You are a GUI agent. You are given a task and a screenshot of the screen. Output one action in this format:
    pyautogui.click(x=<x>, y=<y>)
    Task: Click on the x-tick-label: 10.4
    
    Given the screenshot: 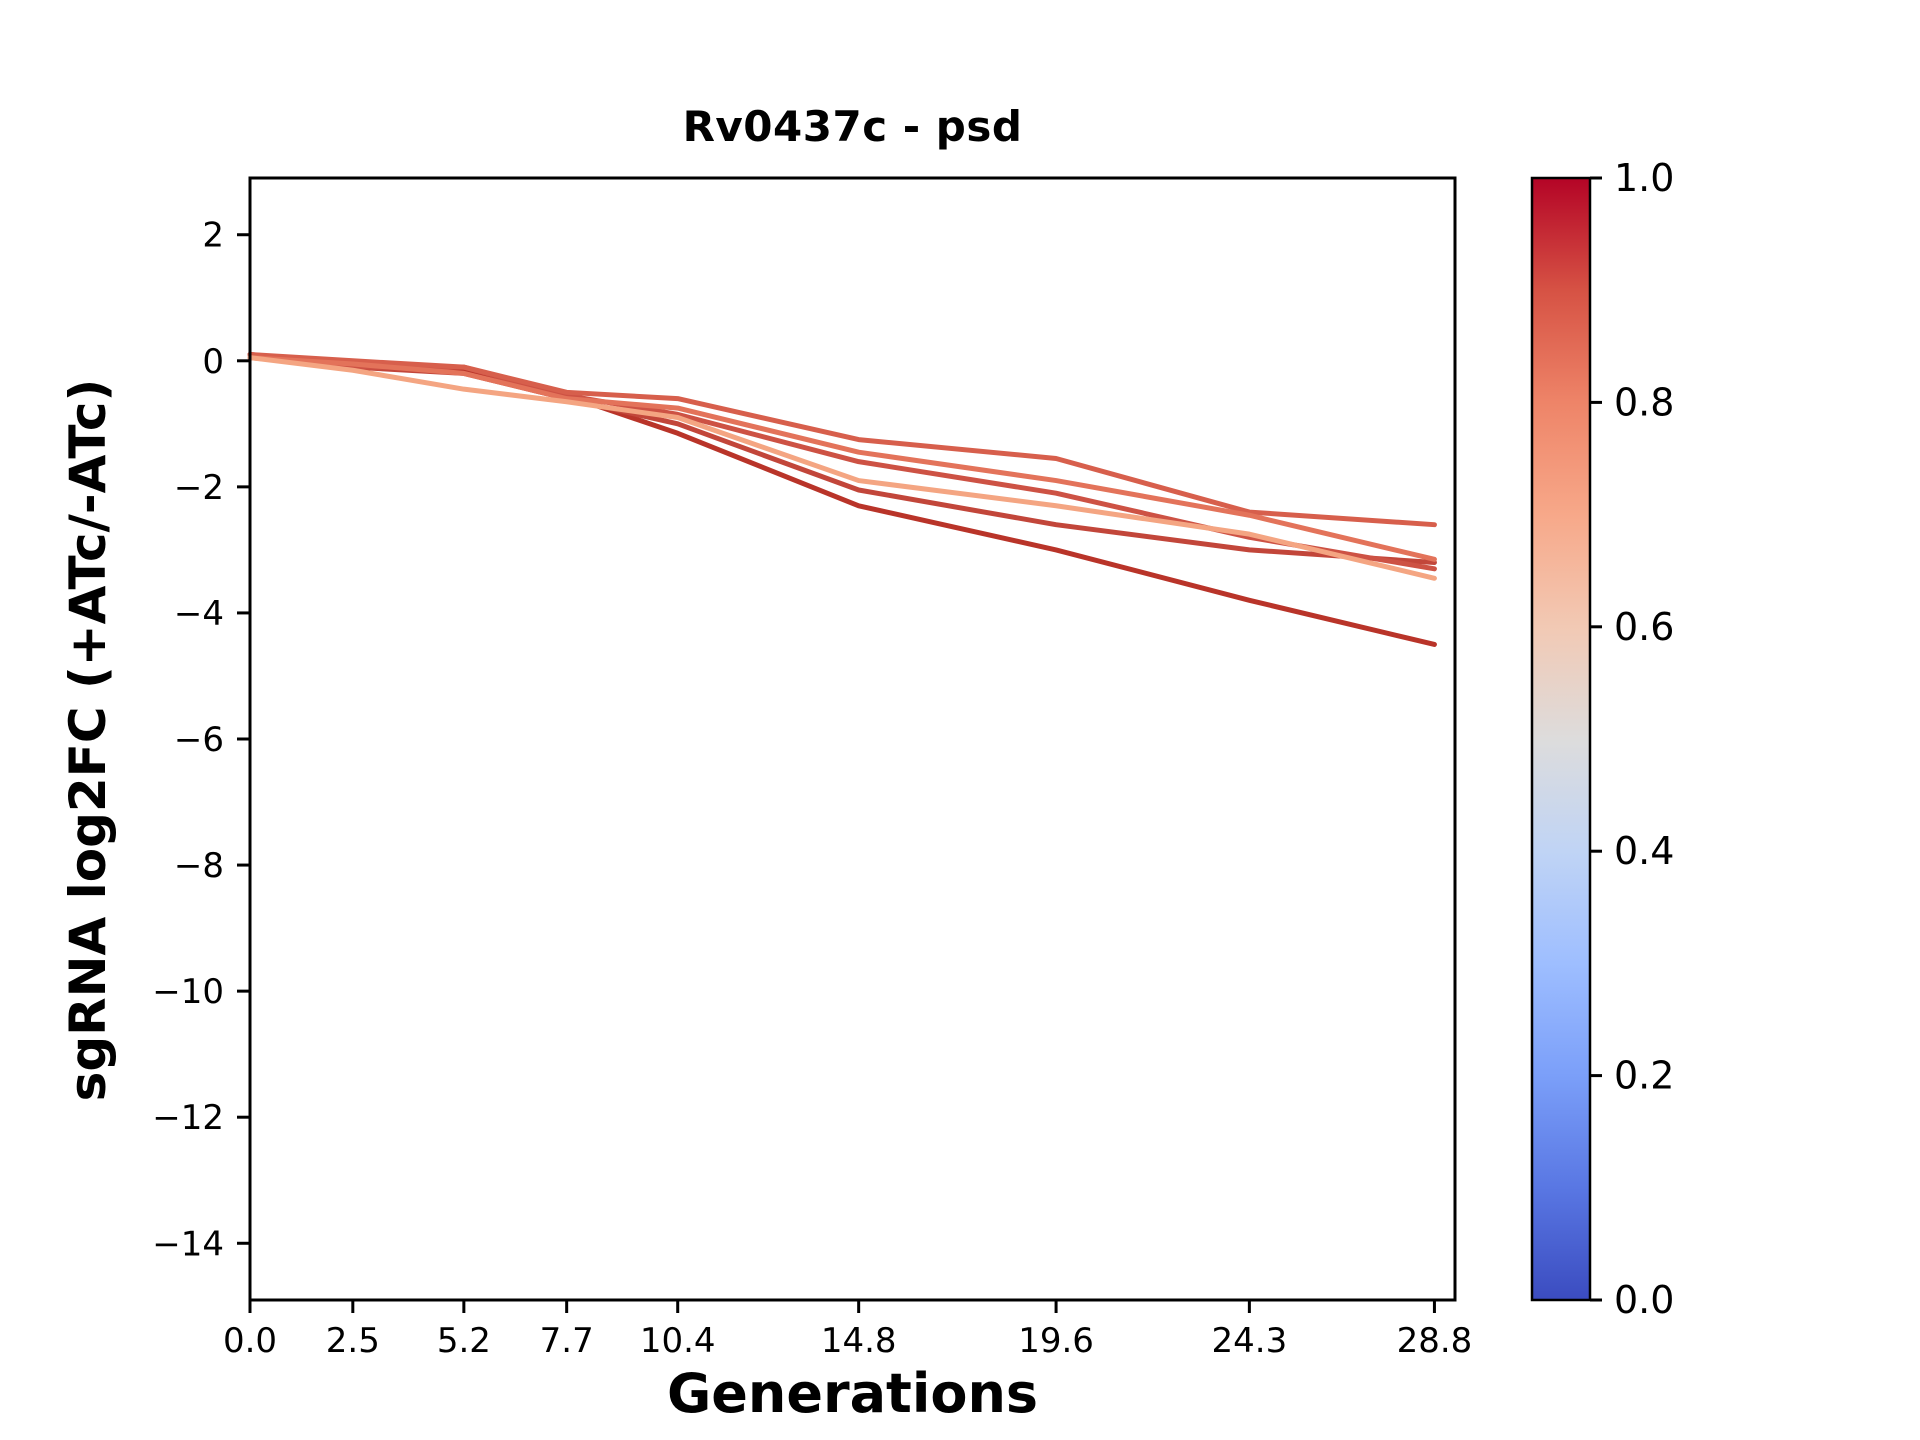 What is the action you would take?
    pyautogui.click(x=678, y=1341)
    